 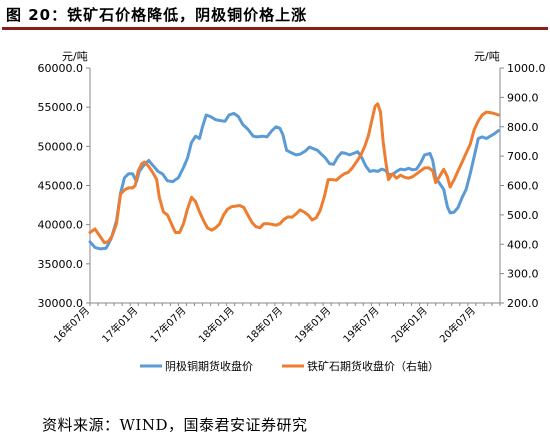 What do you see at coordinates (61, 303) in the screenshot?
I see `left-tick-label: 30000.0` at bounding box center [61, 303].